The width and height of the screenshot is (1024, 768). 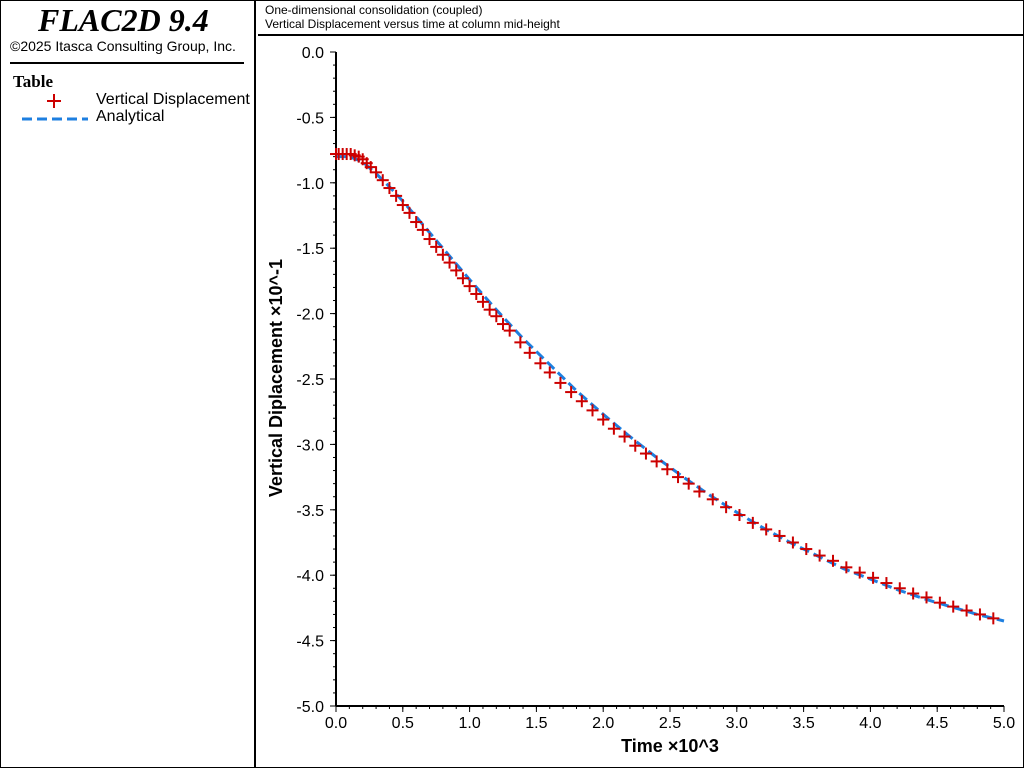 I want to click on y-tick-label: -2.0, so click(x=310, y=315).